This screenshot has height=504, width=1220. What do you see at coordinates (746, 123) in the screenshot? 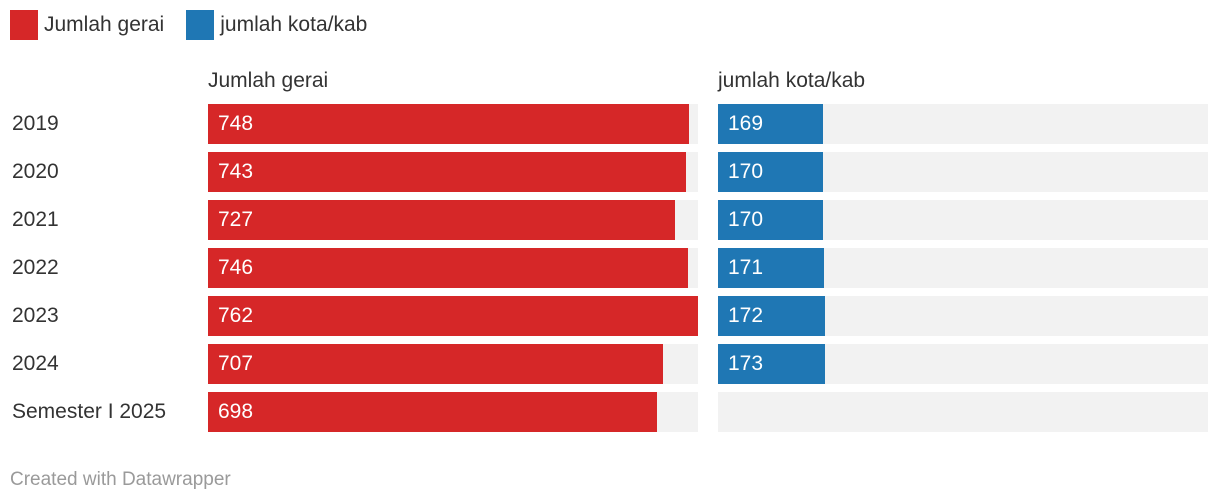
I see `value-label-s2-r1: 169` at bounding box center [746, 123].